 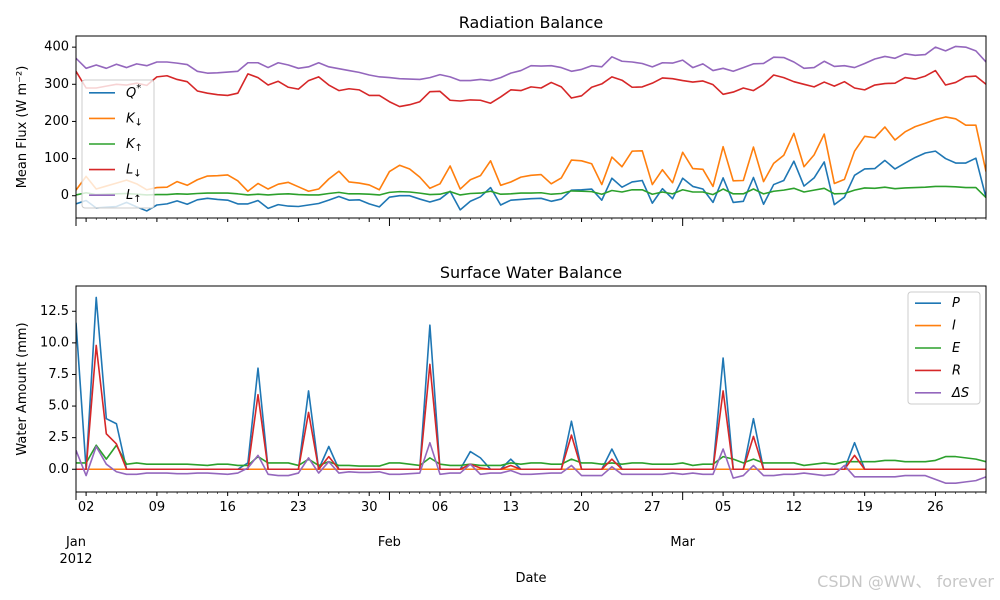 I want to click on y-tick-label: 7.5, so click(x=58, y=374).